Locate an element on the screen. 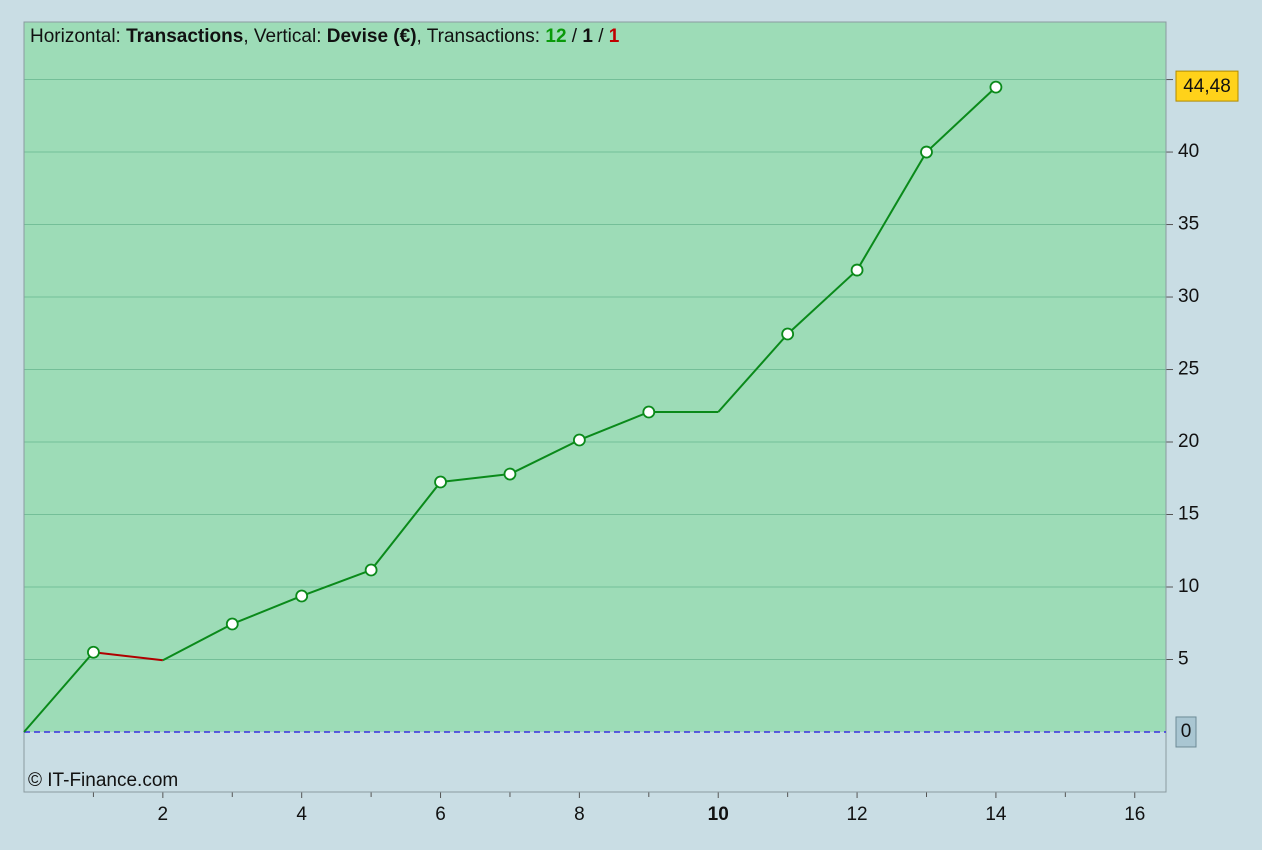 The width and height of the screenshot is (1262, 850). negative-area is located at coordinates (595, 761).